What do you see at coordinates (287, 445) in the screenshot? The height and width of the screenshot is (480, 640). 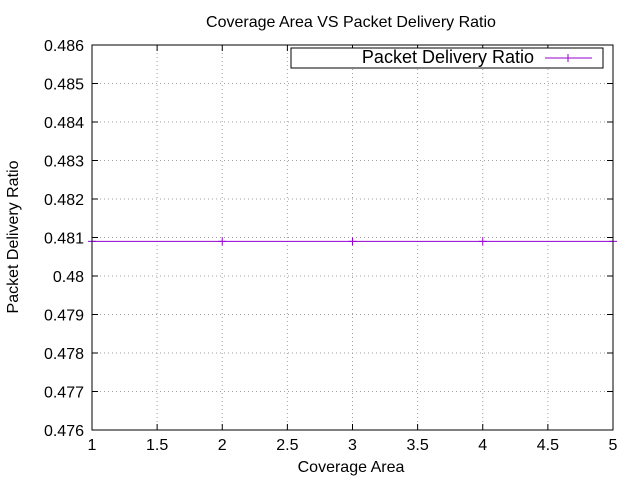 I see `x-tick-label: 2.5` at bounding box center [287, 445].